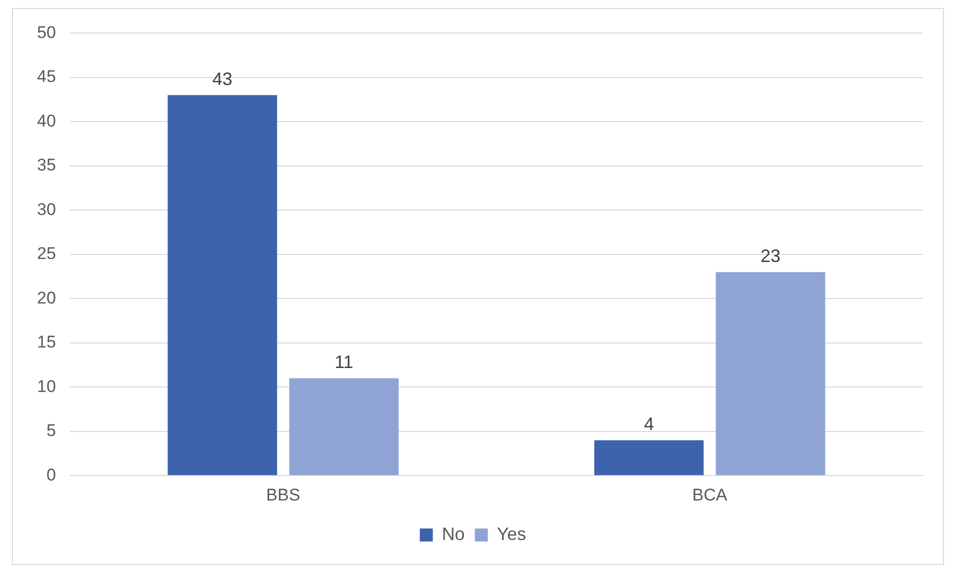  I want to click on y-tick-label: 20, so click(46, 298).